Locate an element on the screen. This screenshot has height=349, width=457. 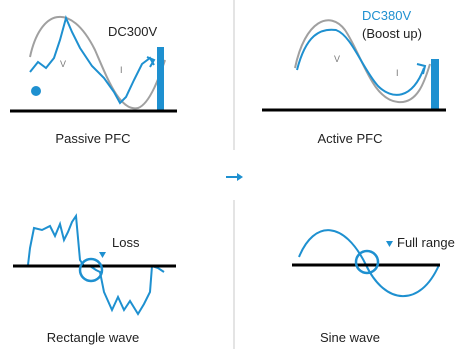
full-range-label: Full range is located at coordinates (426, 242).